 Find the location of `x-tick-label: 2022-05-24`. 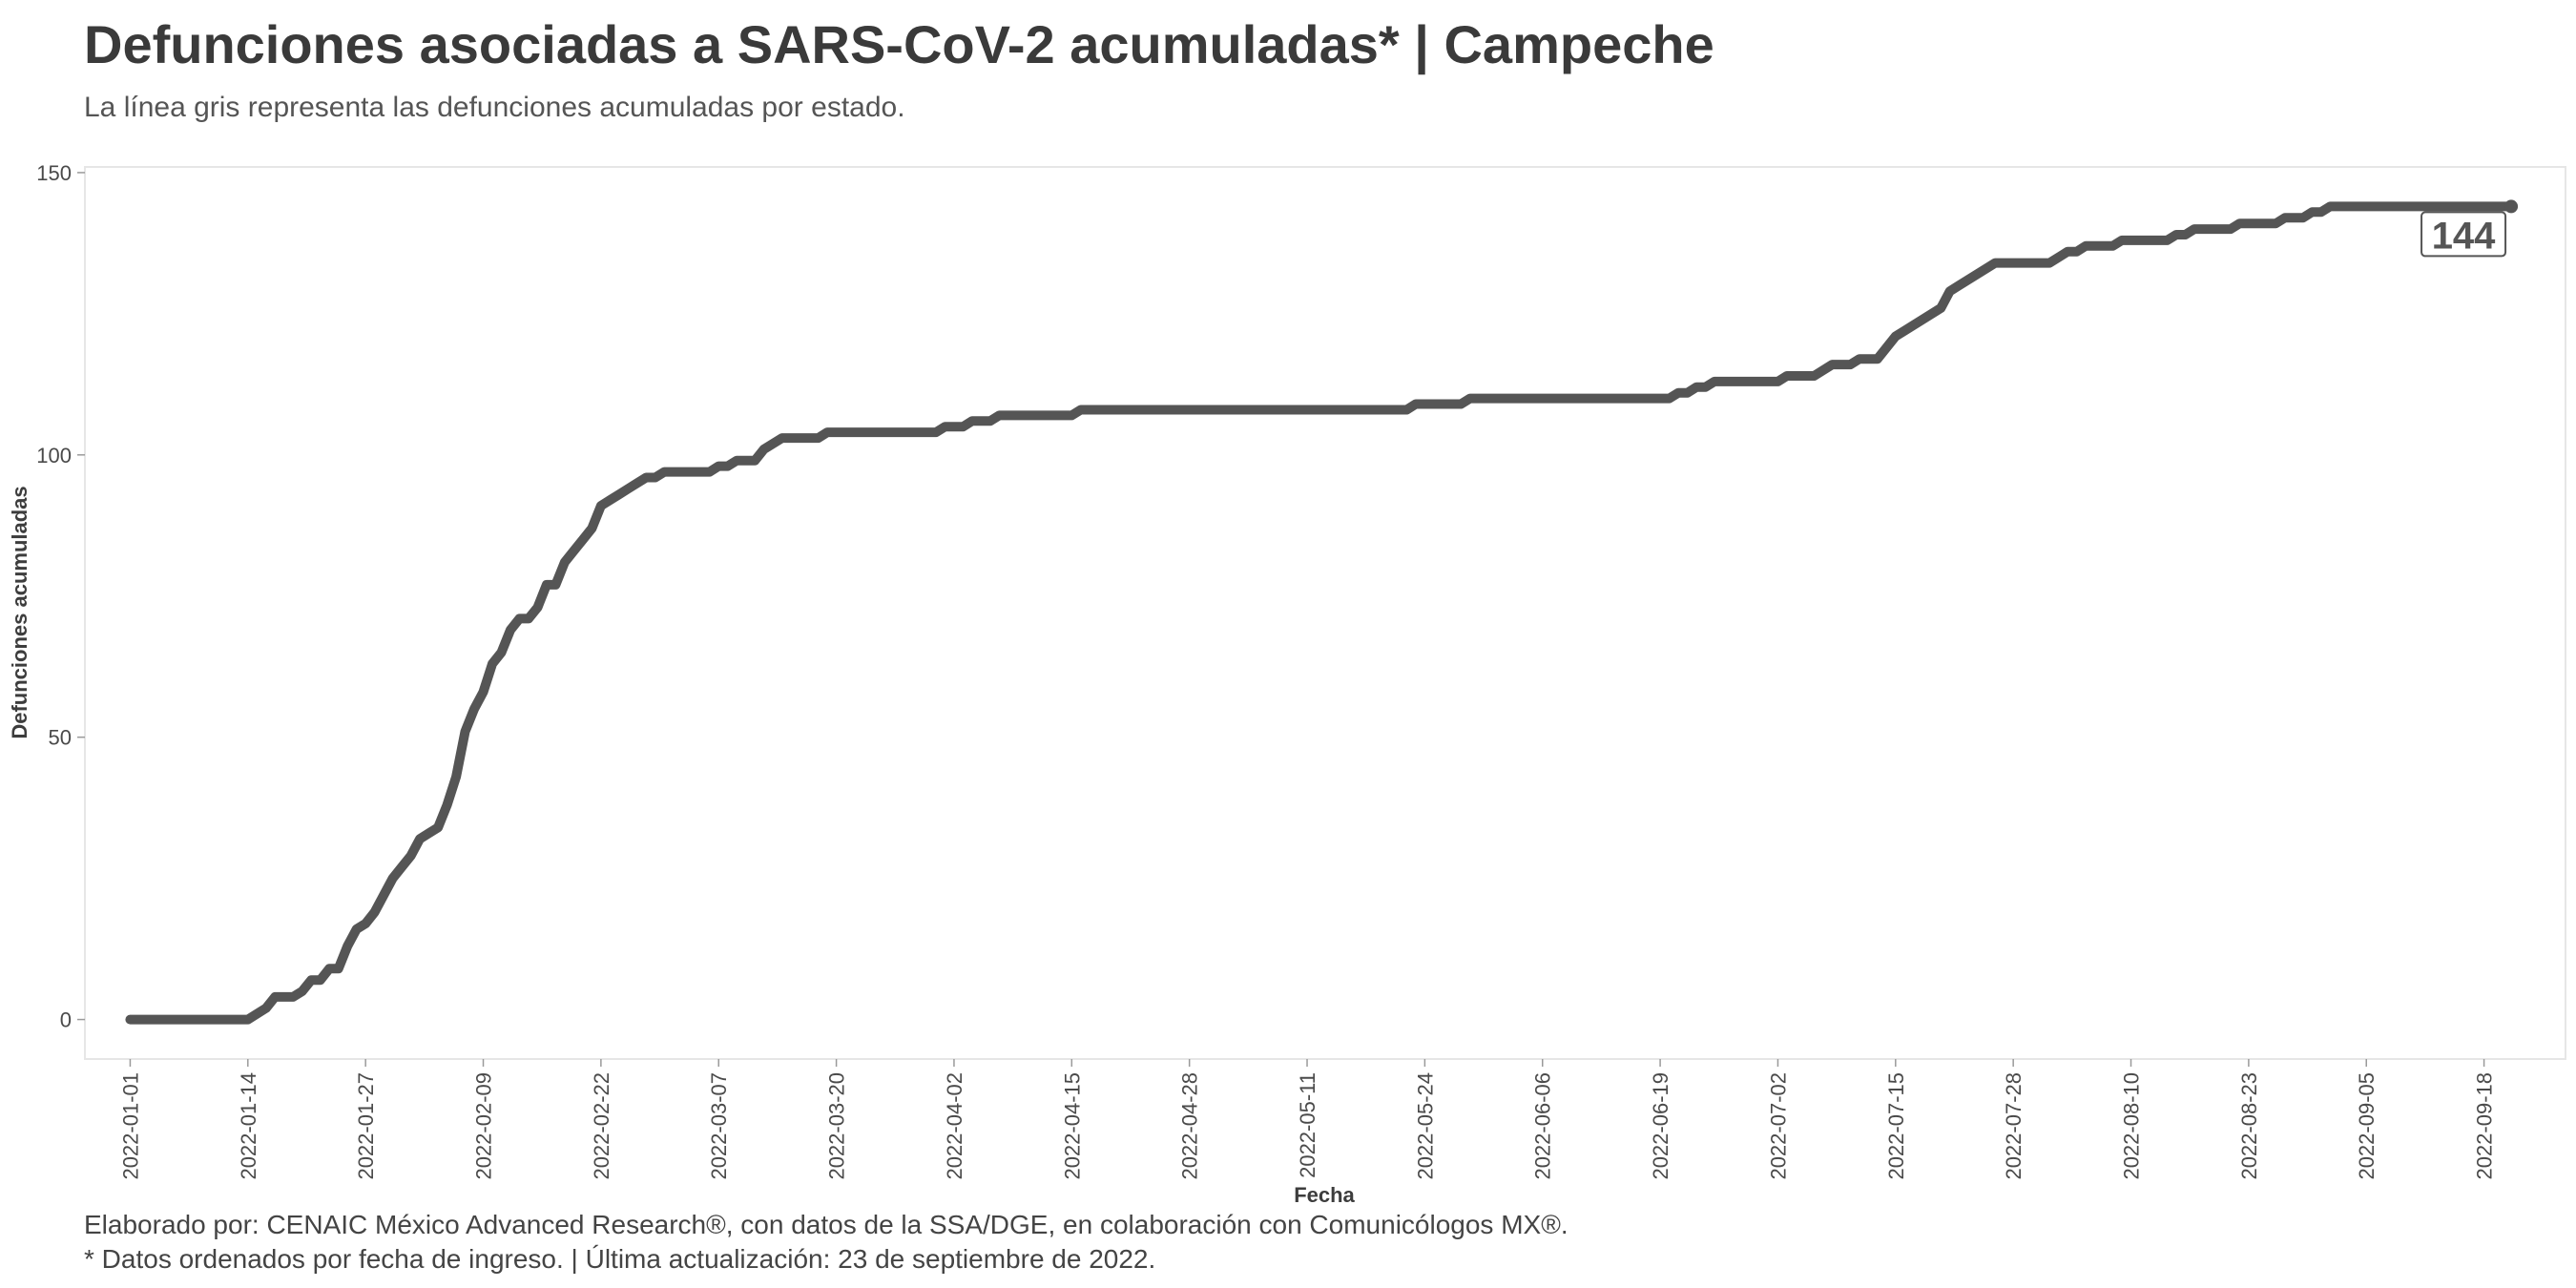

x-tick-label: 2022-05-24 is located at coordinates (1425, 1126).